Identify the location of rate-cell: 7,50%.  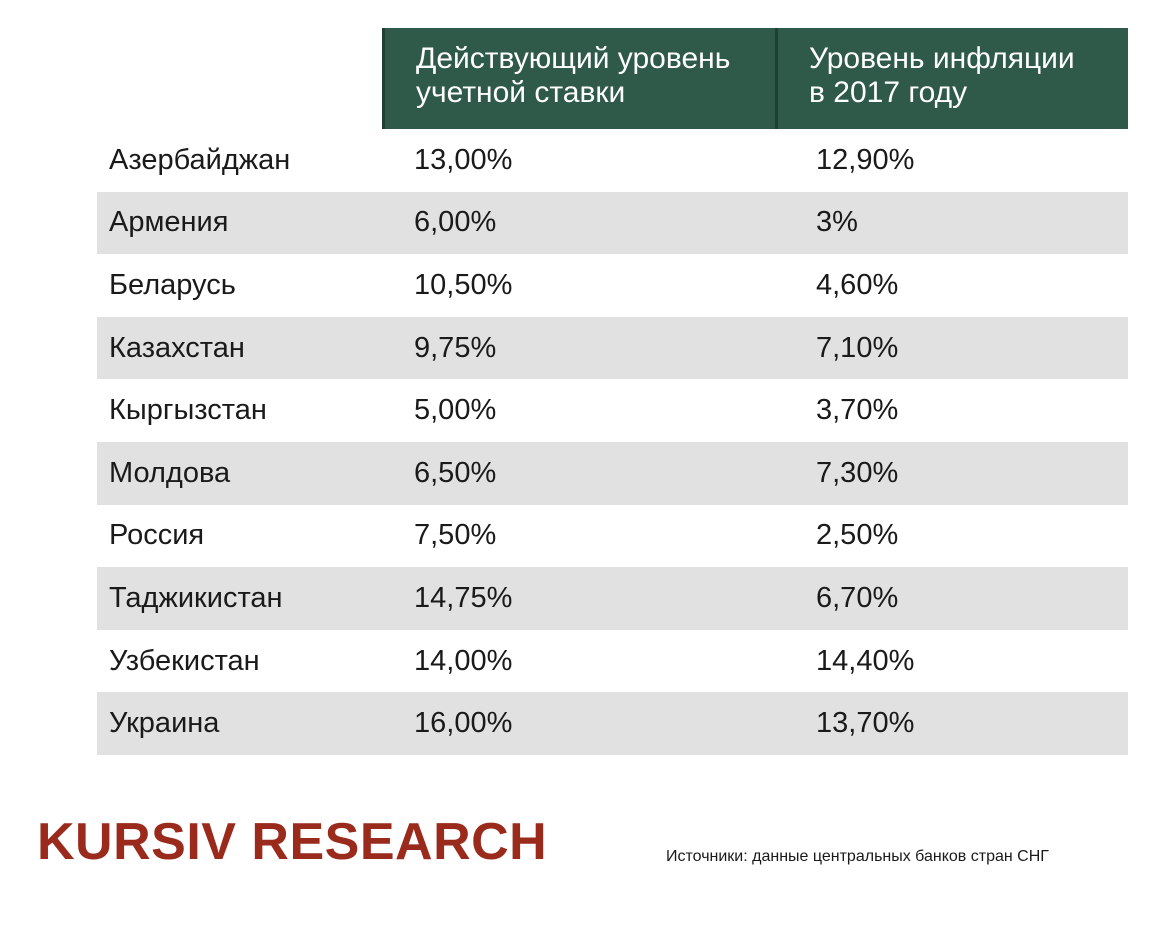
(455, 535).